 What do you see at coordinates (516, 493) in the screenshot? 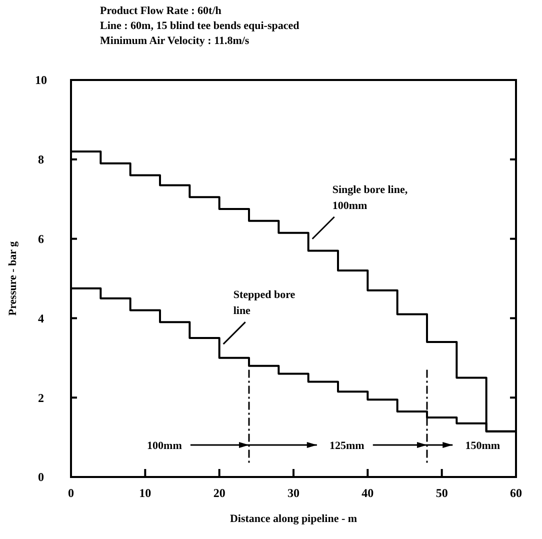
I see `x-tick-label: 60` at bounding box center [516, 493].